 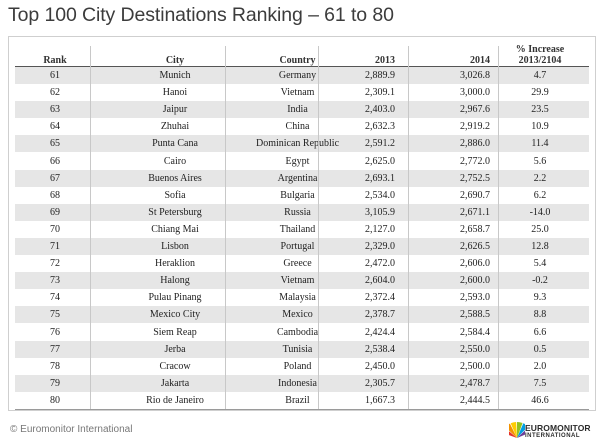 I want to click on cell-rank: 73, so click(x=55, y=281).